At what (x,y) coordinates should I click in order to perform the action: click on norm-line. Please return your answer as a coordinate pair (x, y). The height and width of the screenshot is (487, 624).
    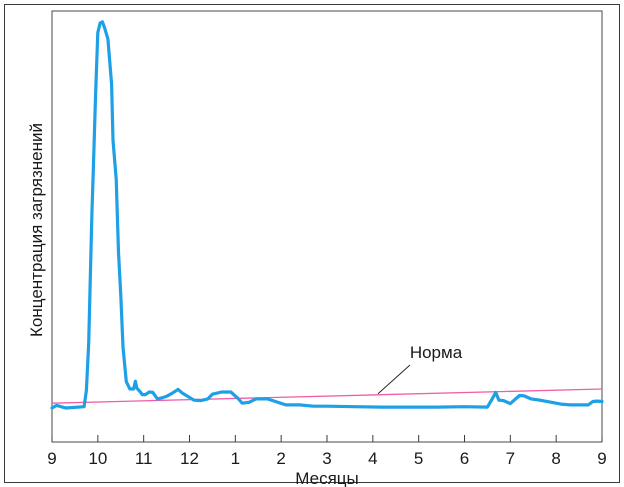
    Looking at the image, I should click on (327, 396).